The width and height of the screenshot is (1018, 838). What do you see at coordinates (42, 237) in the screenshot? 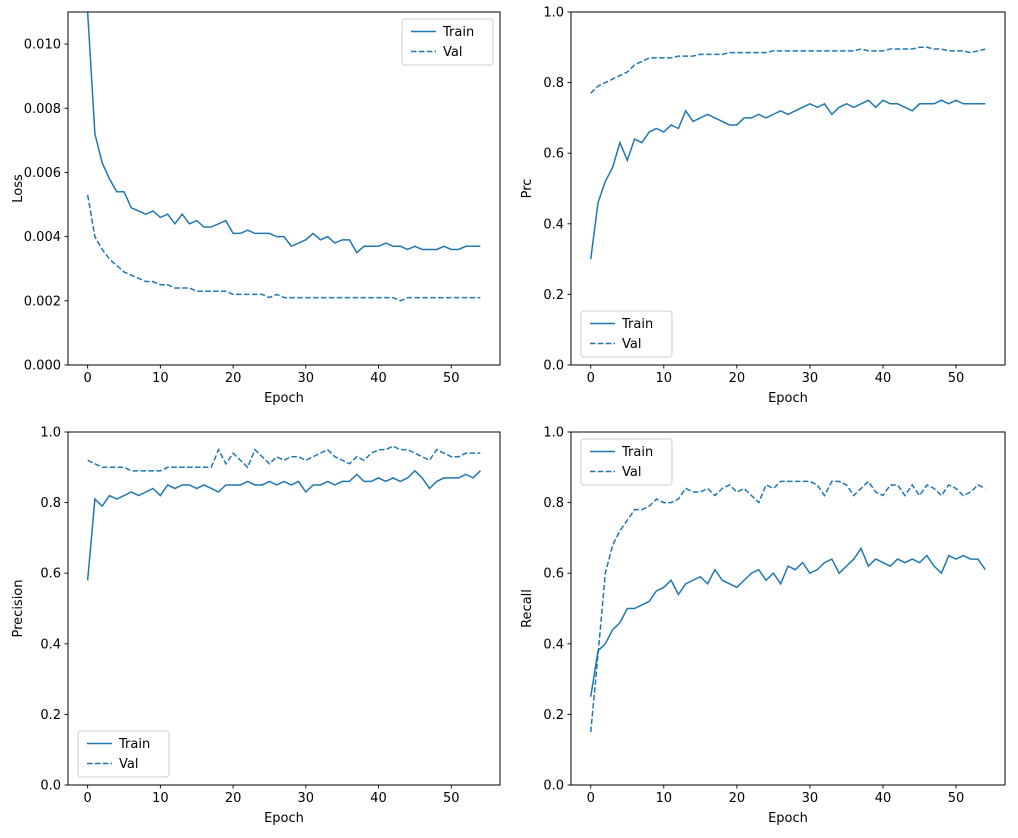
I see `y-tick-label: 0.004` at bounding box center [42, 237].